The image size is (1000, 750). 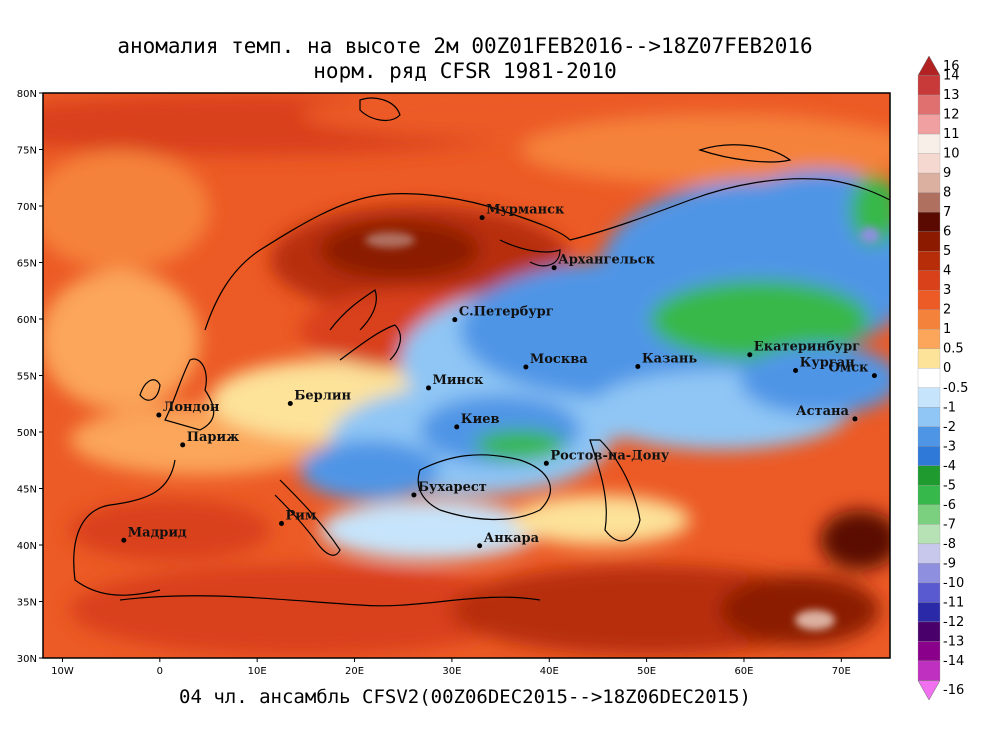 I want to click on legend-label: -14, so click(x=953, y=661).